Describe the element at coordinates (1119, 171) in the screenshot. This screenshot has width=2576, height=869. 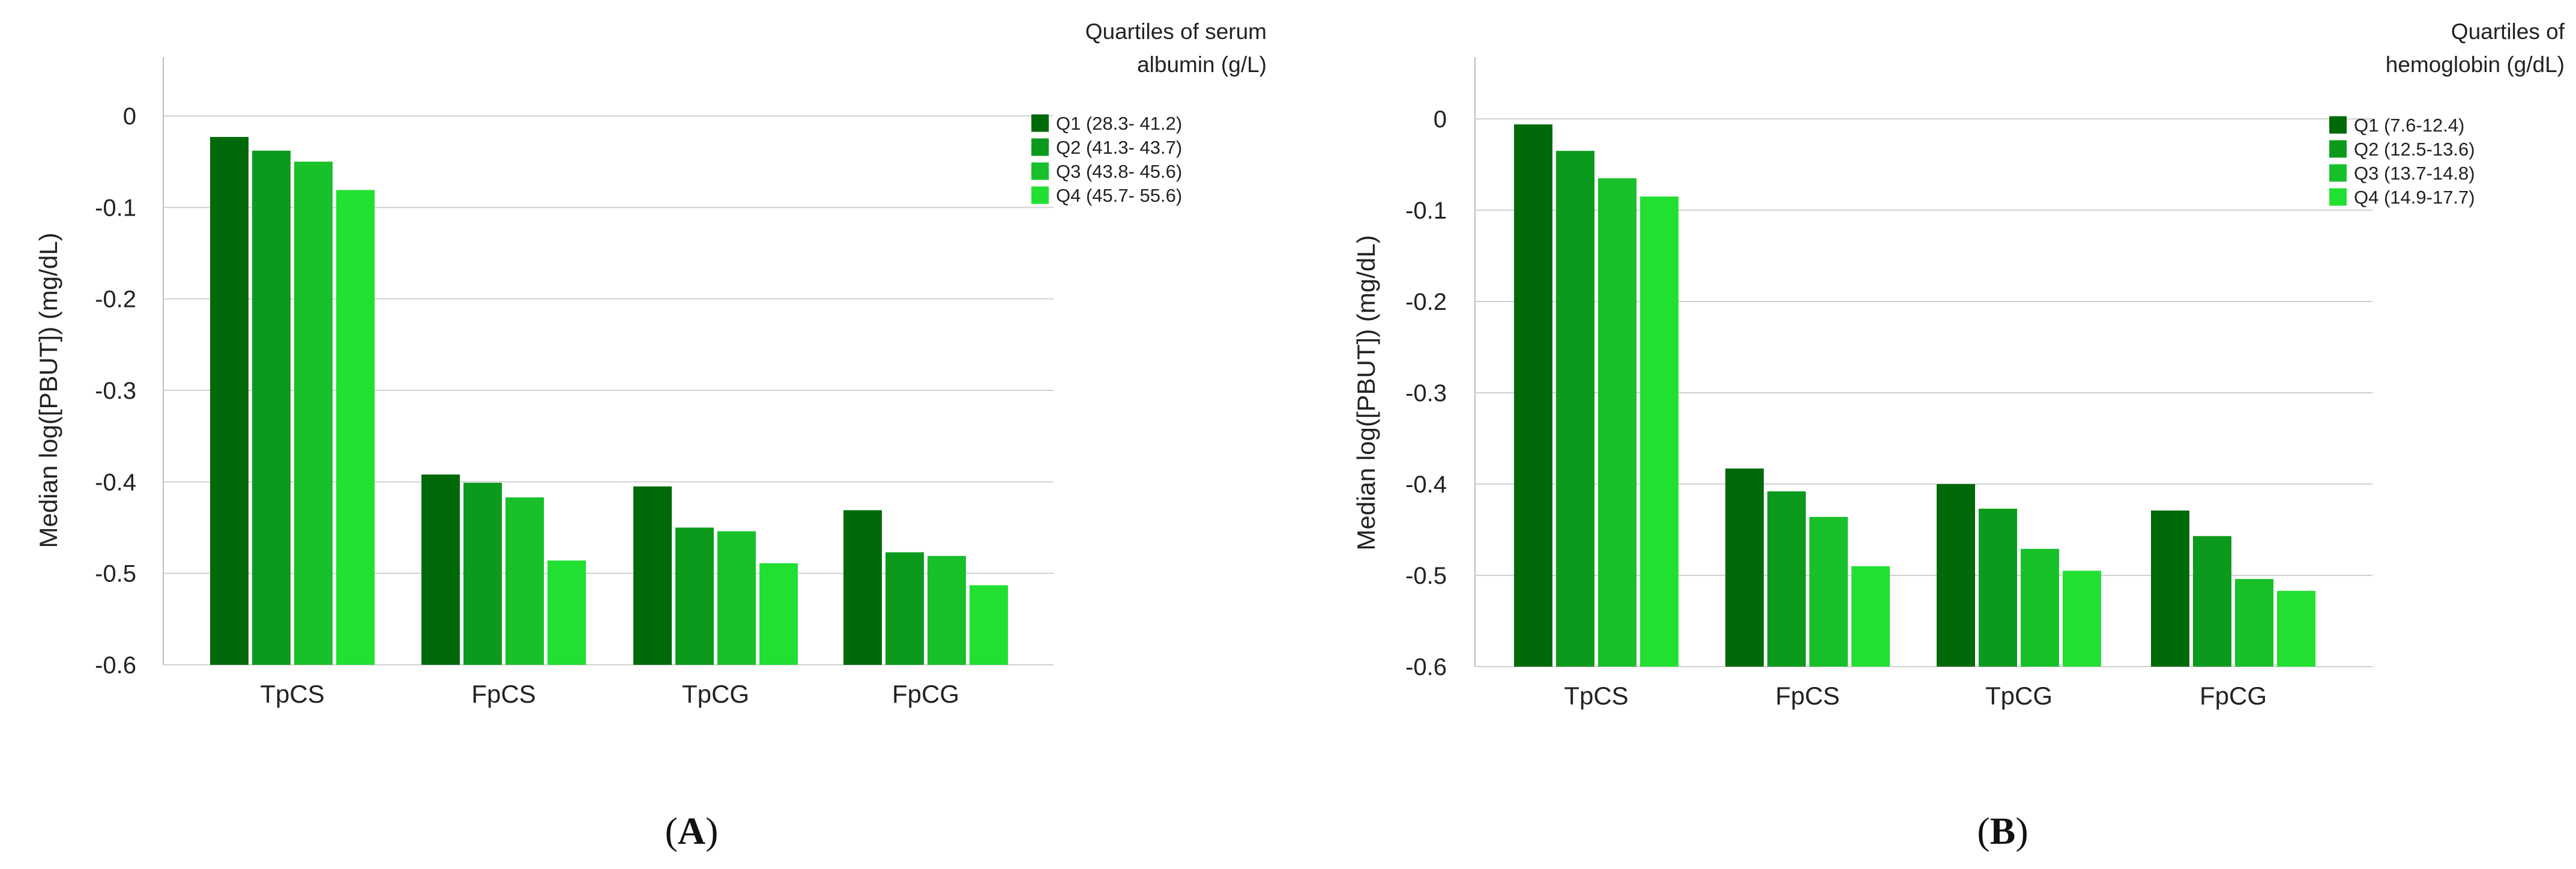
I see `legend-item: Q3 (43.8- 45.6)` at that location.